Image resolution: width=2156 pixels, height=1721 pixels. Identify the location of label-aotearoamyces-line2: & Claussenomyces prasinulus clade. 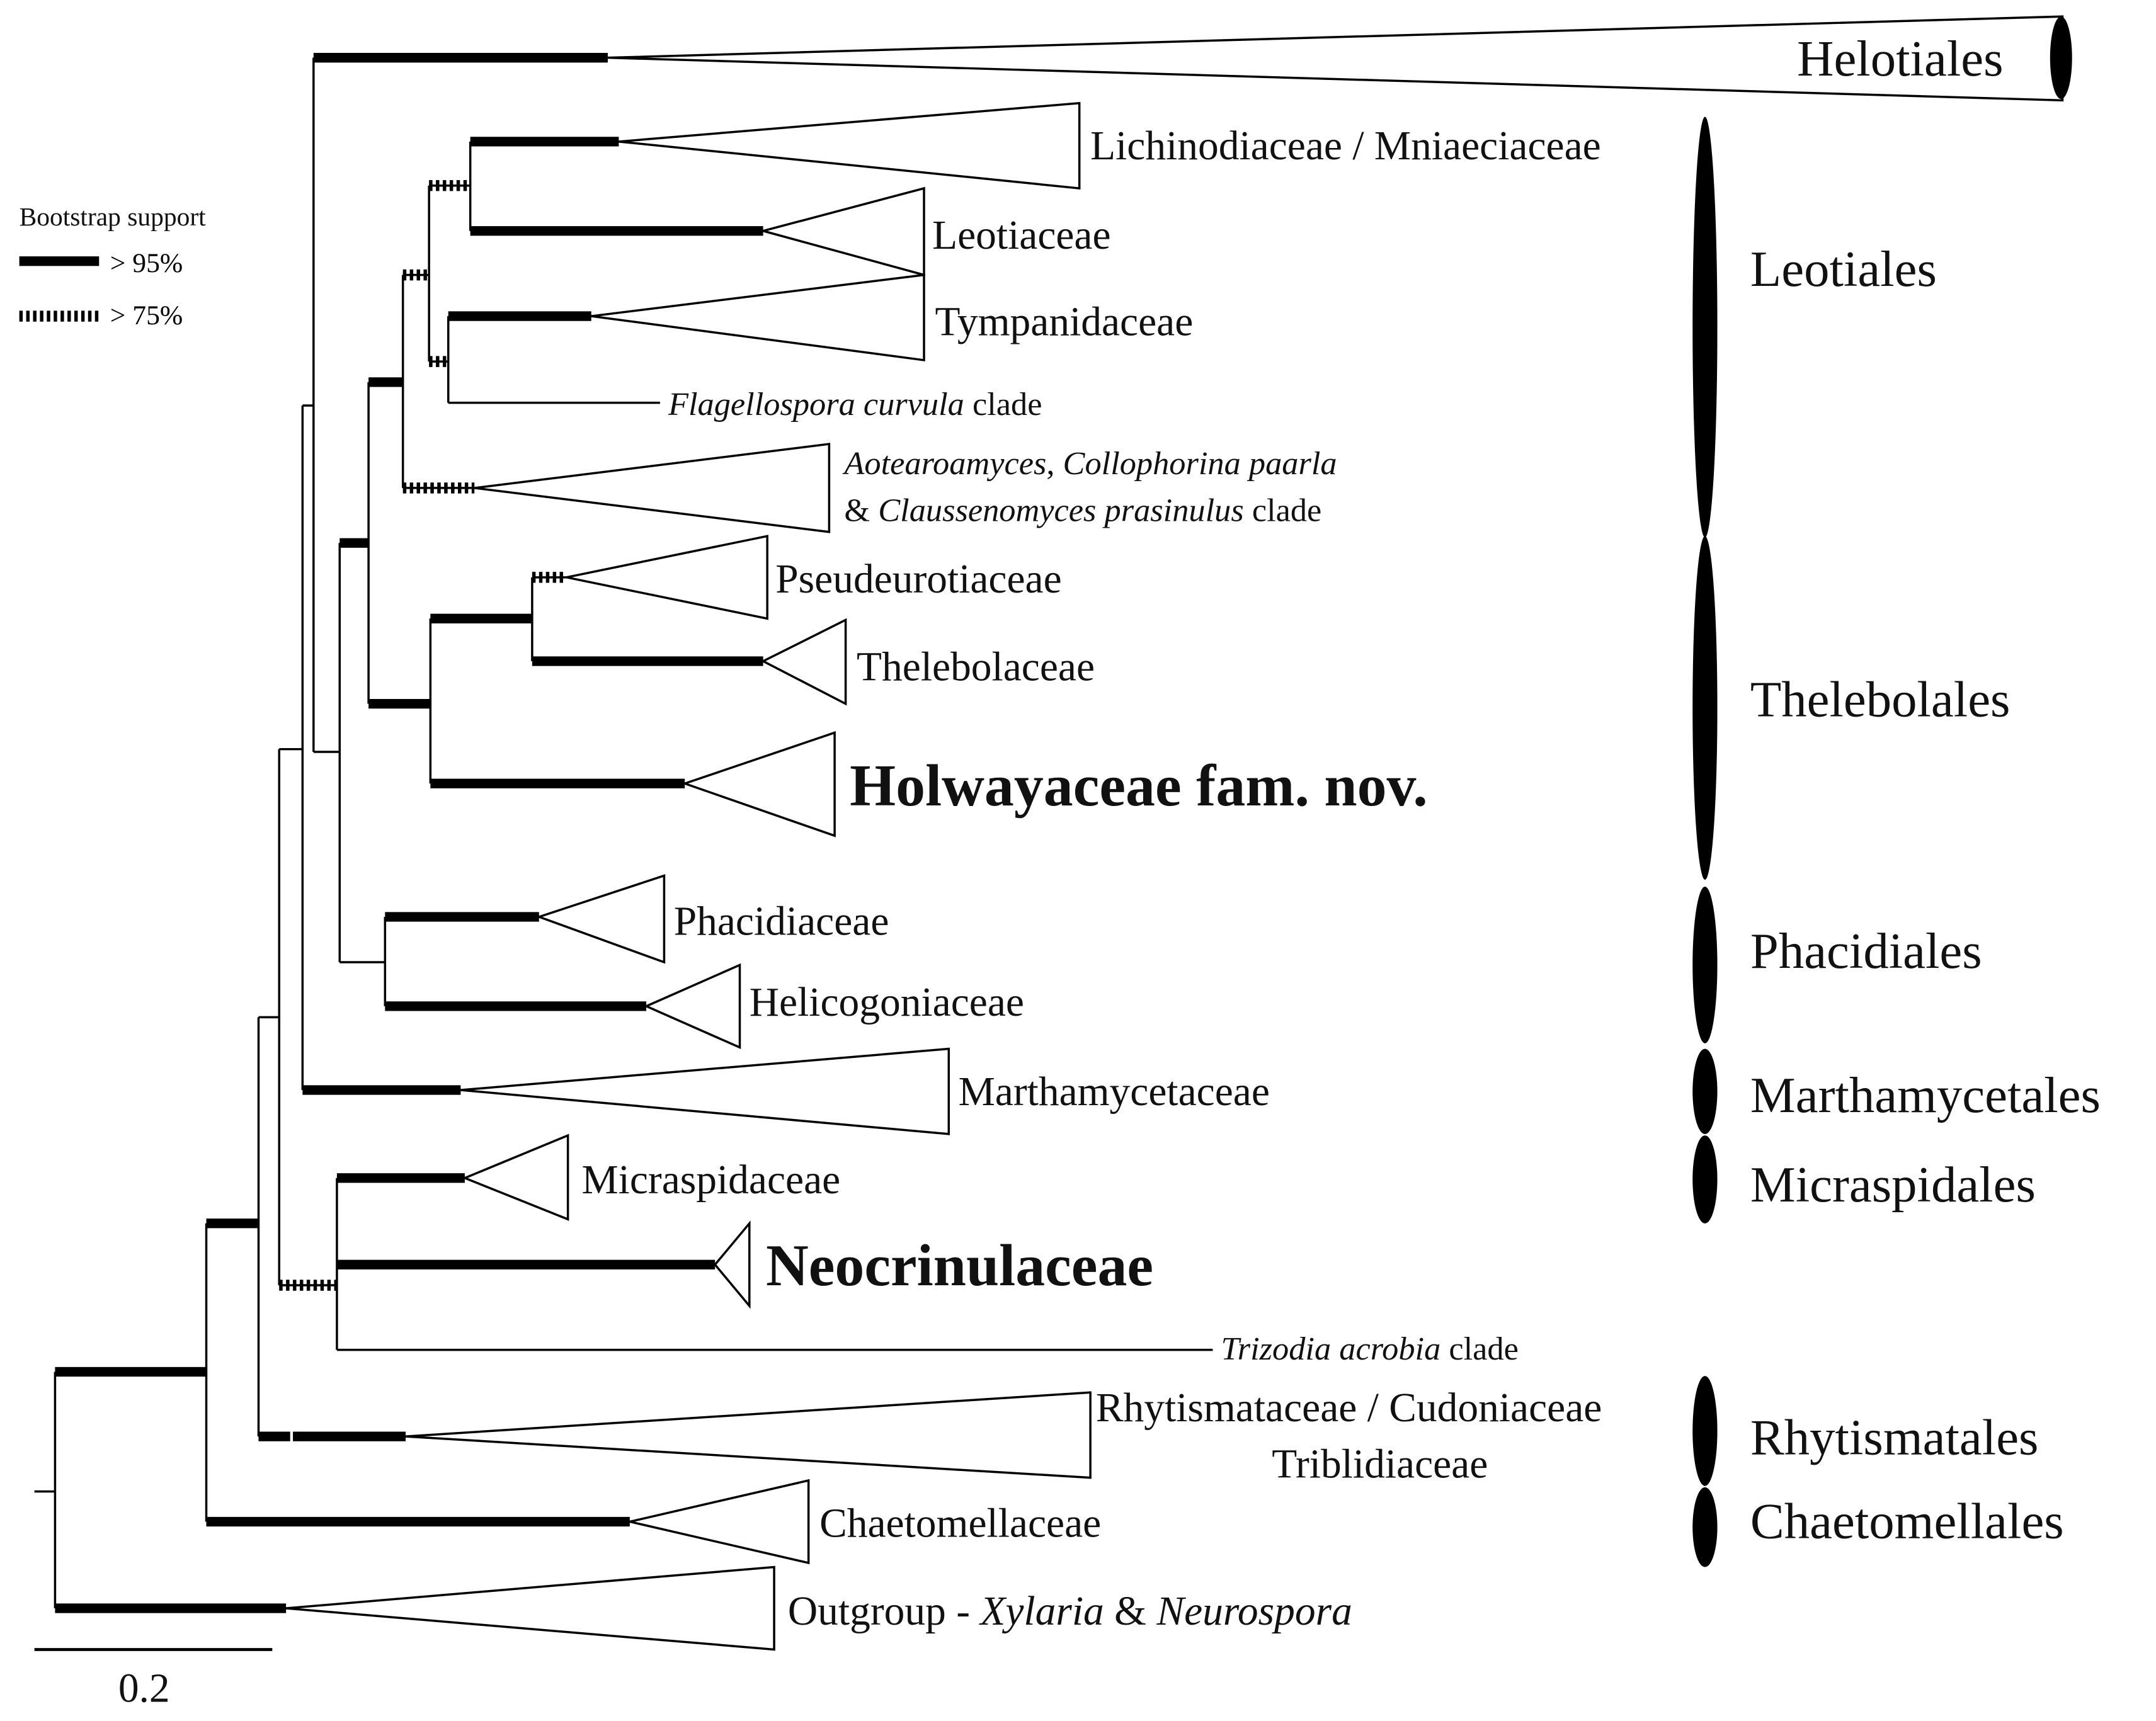
(1082, 510).